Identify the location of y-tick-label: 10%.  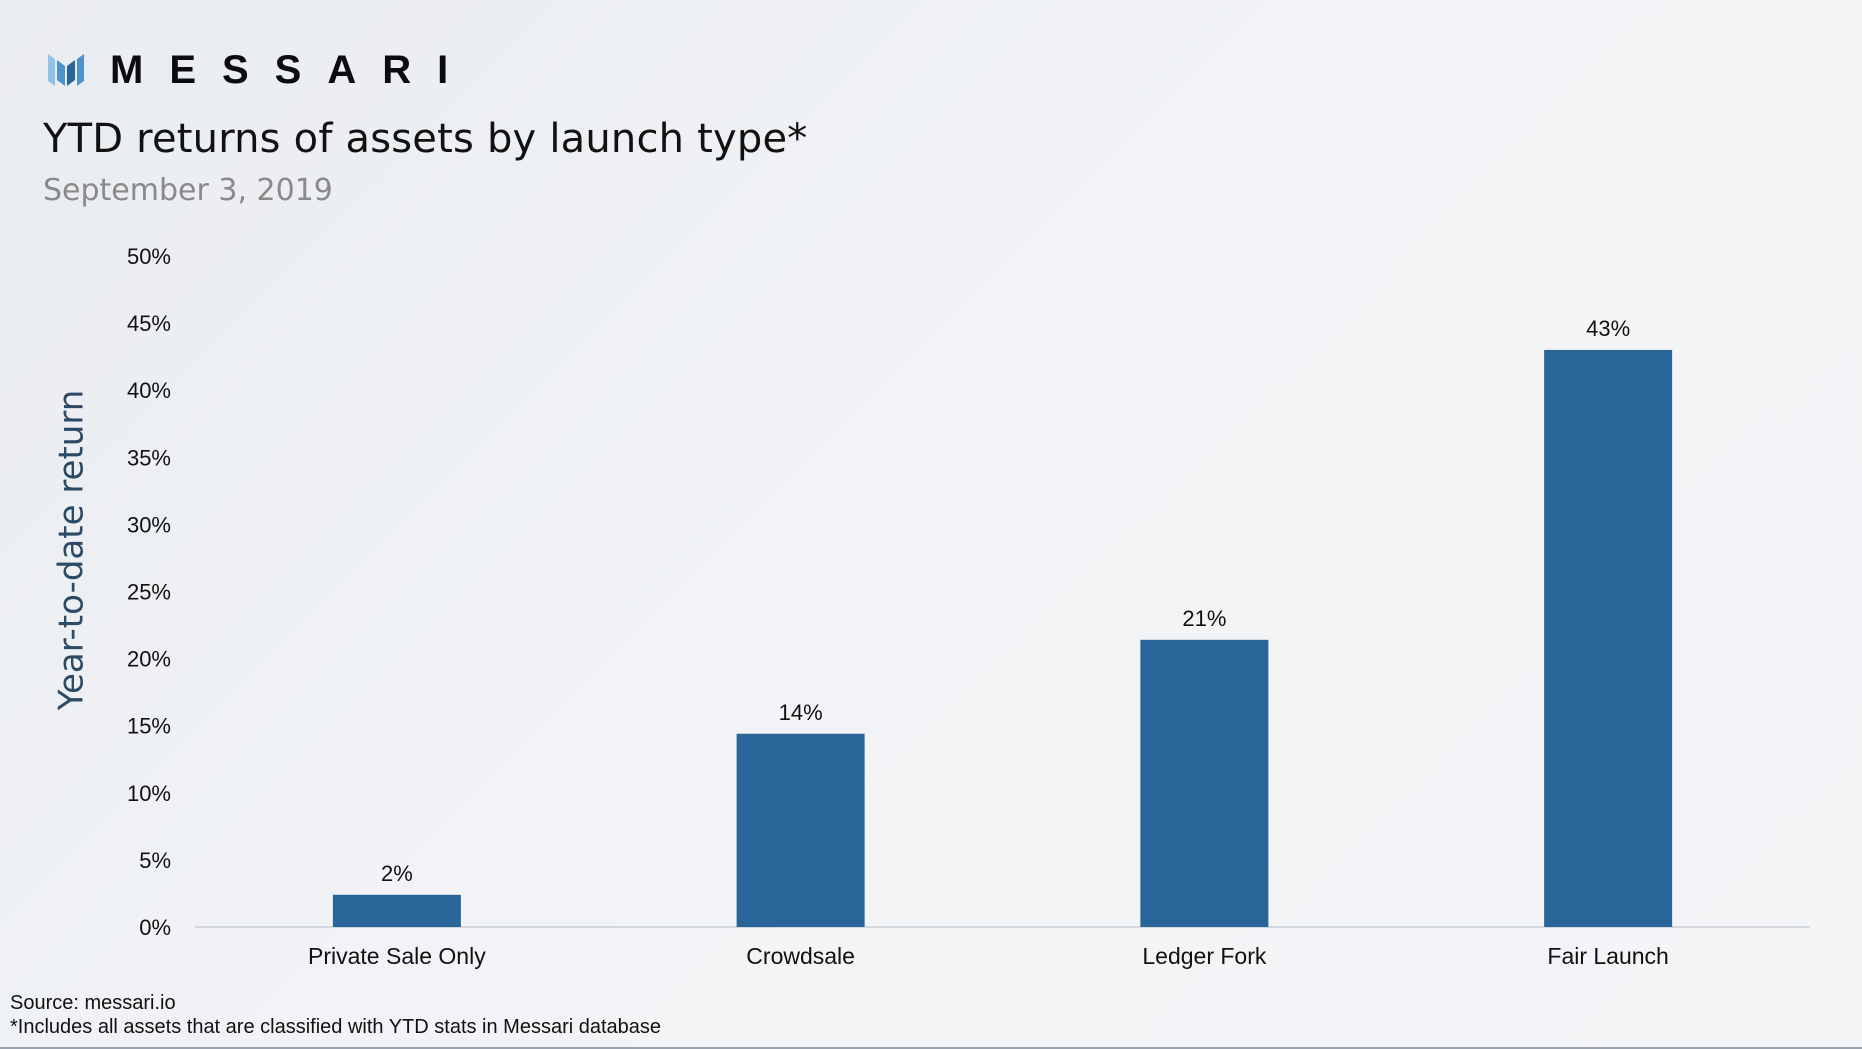
(149, 793).